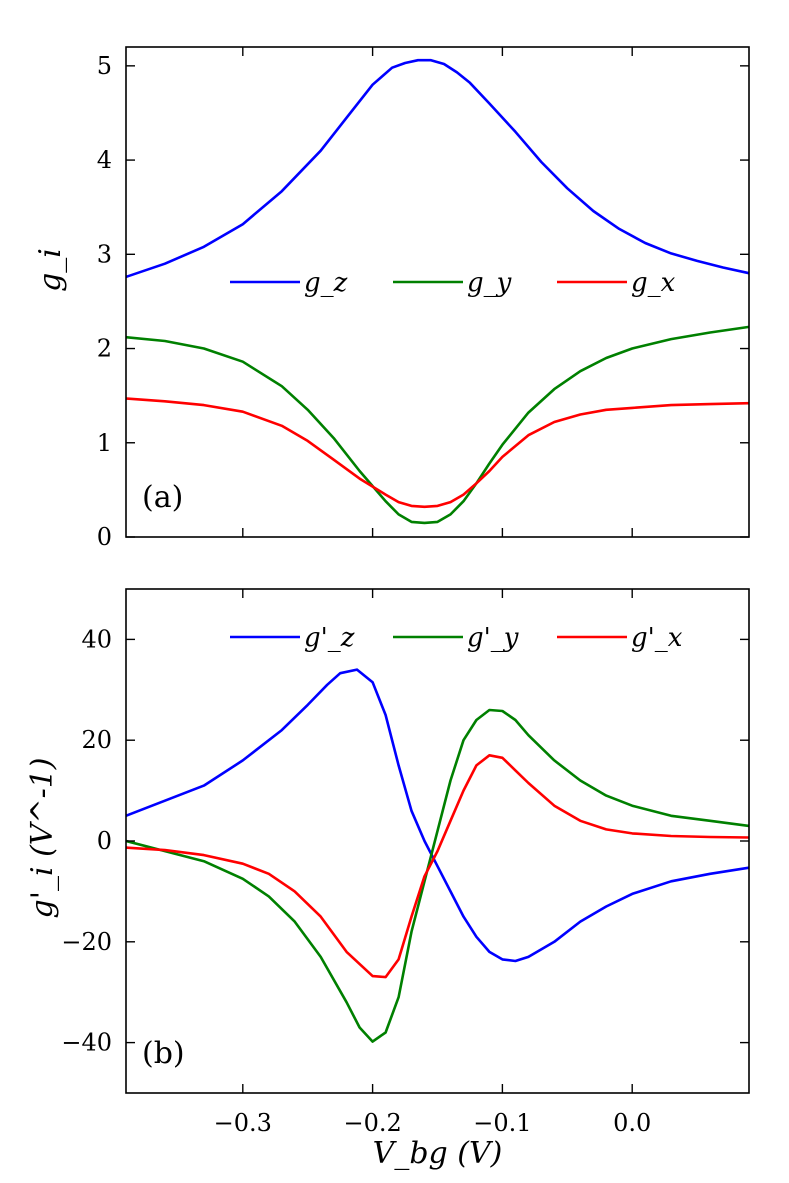 The image size is (789, 1183). Describe the element at coordinates (104, 160) in the screenshot. I see `y-tick-label: 4` at that location.